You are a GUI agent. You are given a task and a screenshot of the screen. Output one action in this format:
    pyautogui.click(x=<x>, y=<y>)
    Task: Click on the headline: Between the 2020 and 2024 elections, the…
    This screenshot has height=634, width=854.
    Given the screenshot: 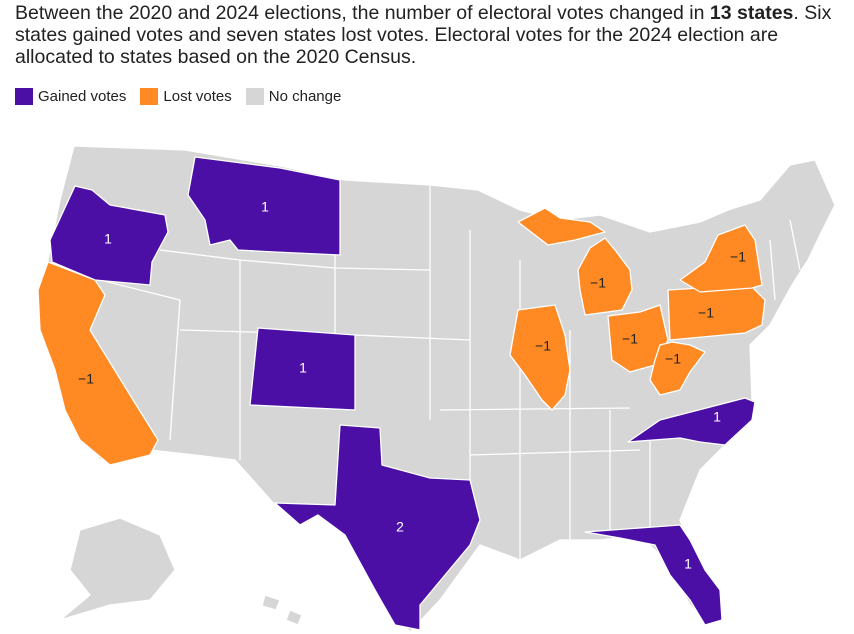 What is the action you would take?
    pyautogui.click(x=430, y=35)
    